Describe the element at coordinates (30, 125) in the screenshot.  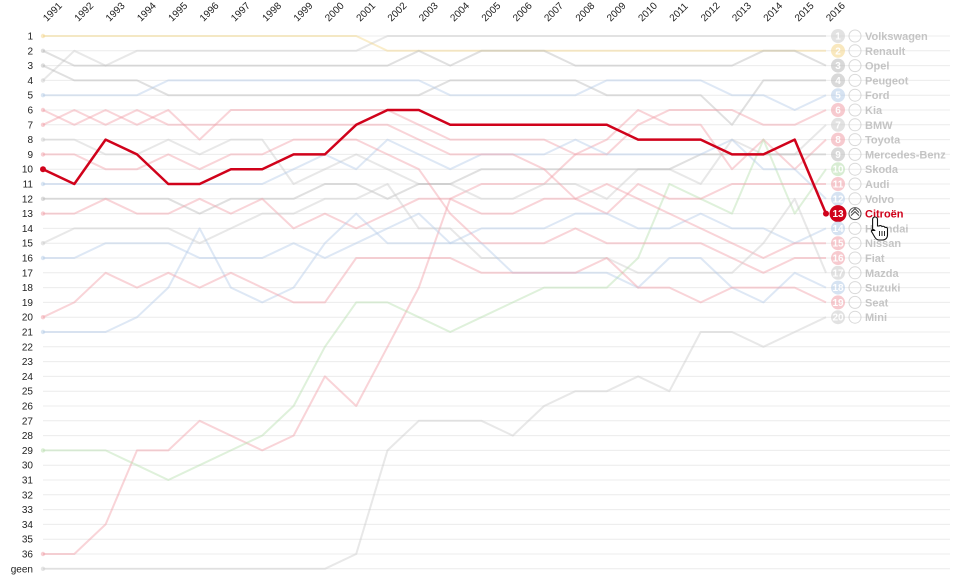
I see `y-tick-label: 7` at that location.